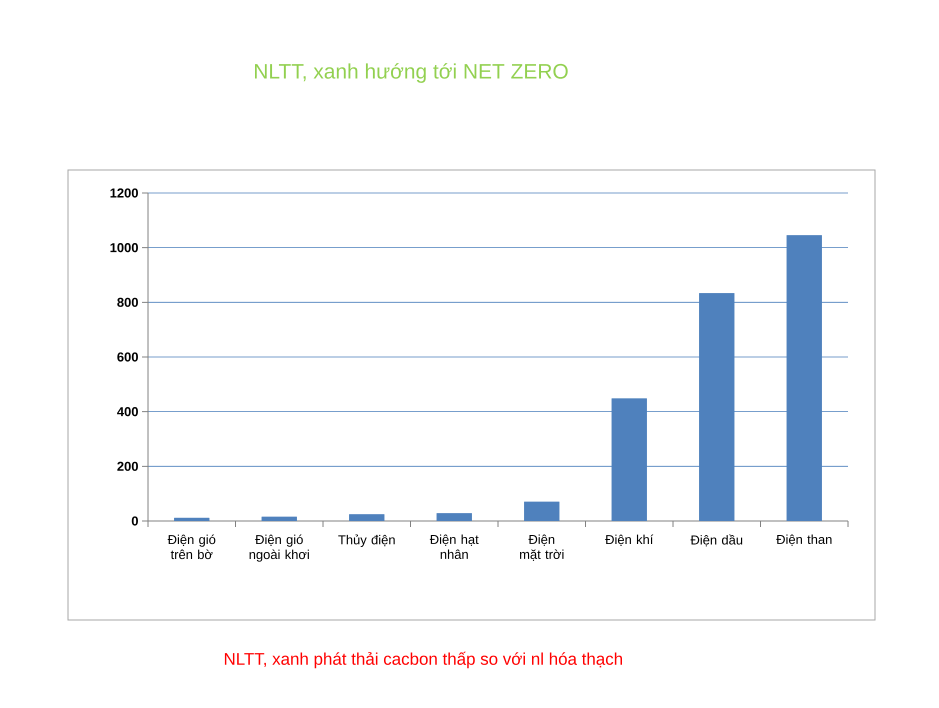 The height and width of the screenshot is (708, 939). Describe the element at coordinates (124, 193) in the screenshot. I see `y-tick-label: 1200` at that location.